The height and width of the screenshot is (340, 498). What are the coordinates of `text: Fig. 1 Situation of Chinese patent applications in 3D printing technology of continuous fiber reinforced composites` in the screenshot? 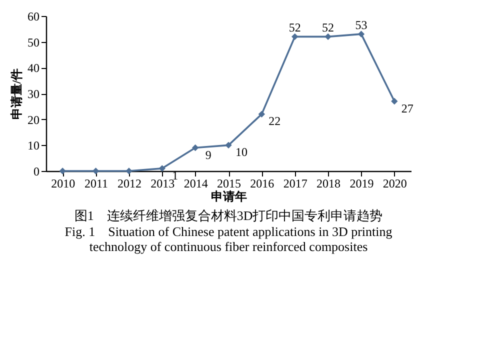 It's located at (228, 239).